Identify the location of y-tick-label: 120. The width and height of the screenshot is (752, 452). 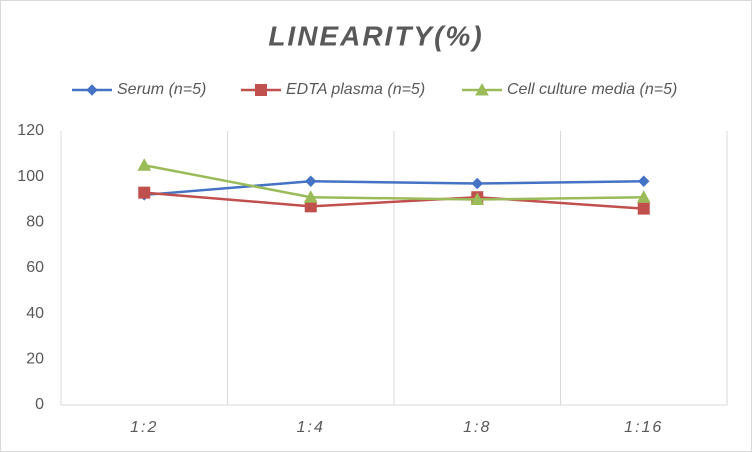
(30, 130).